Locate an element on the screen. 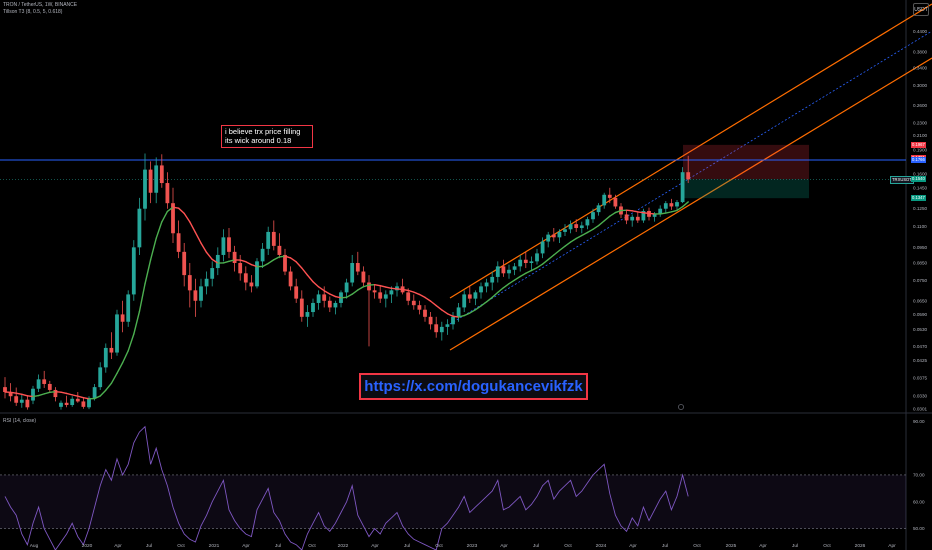 The height and width of the screenshot is (550, 932). rsi-tick-label: 60.00 is located at coordinates (919, 501).